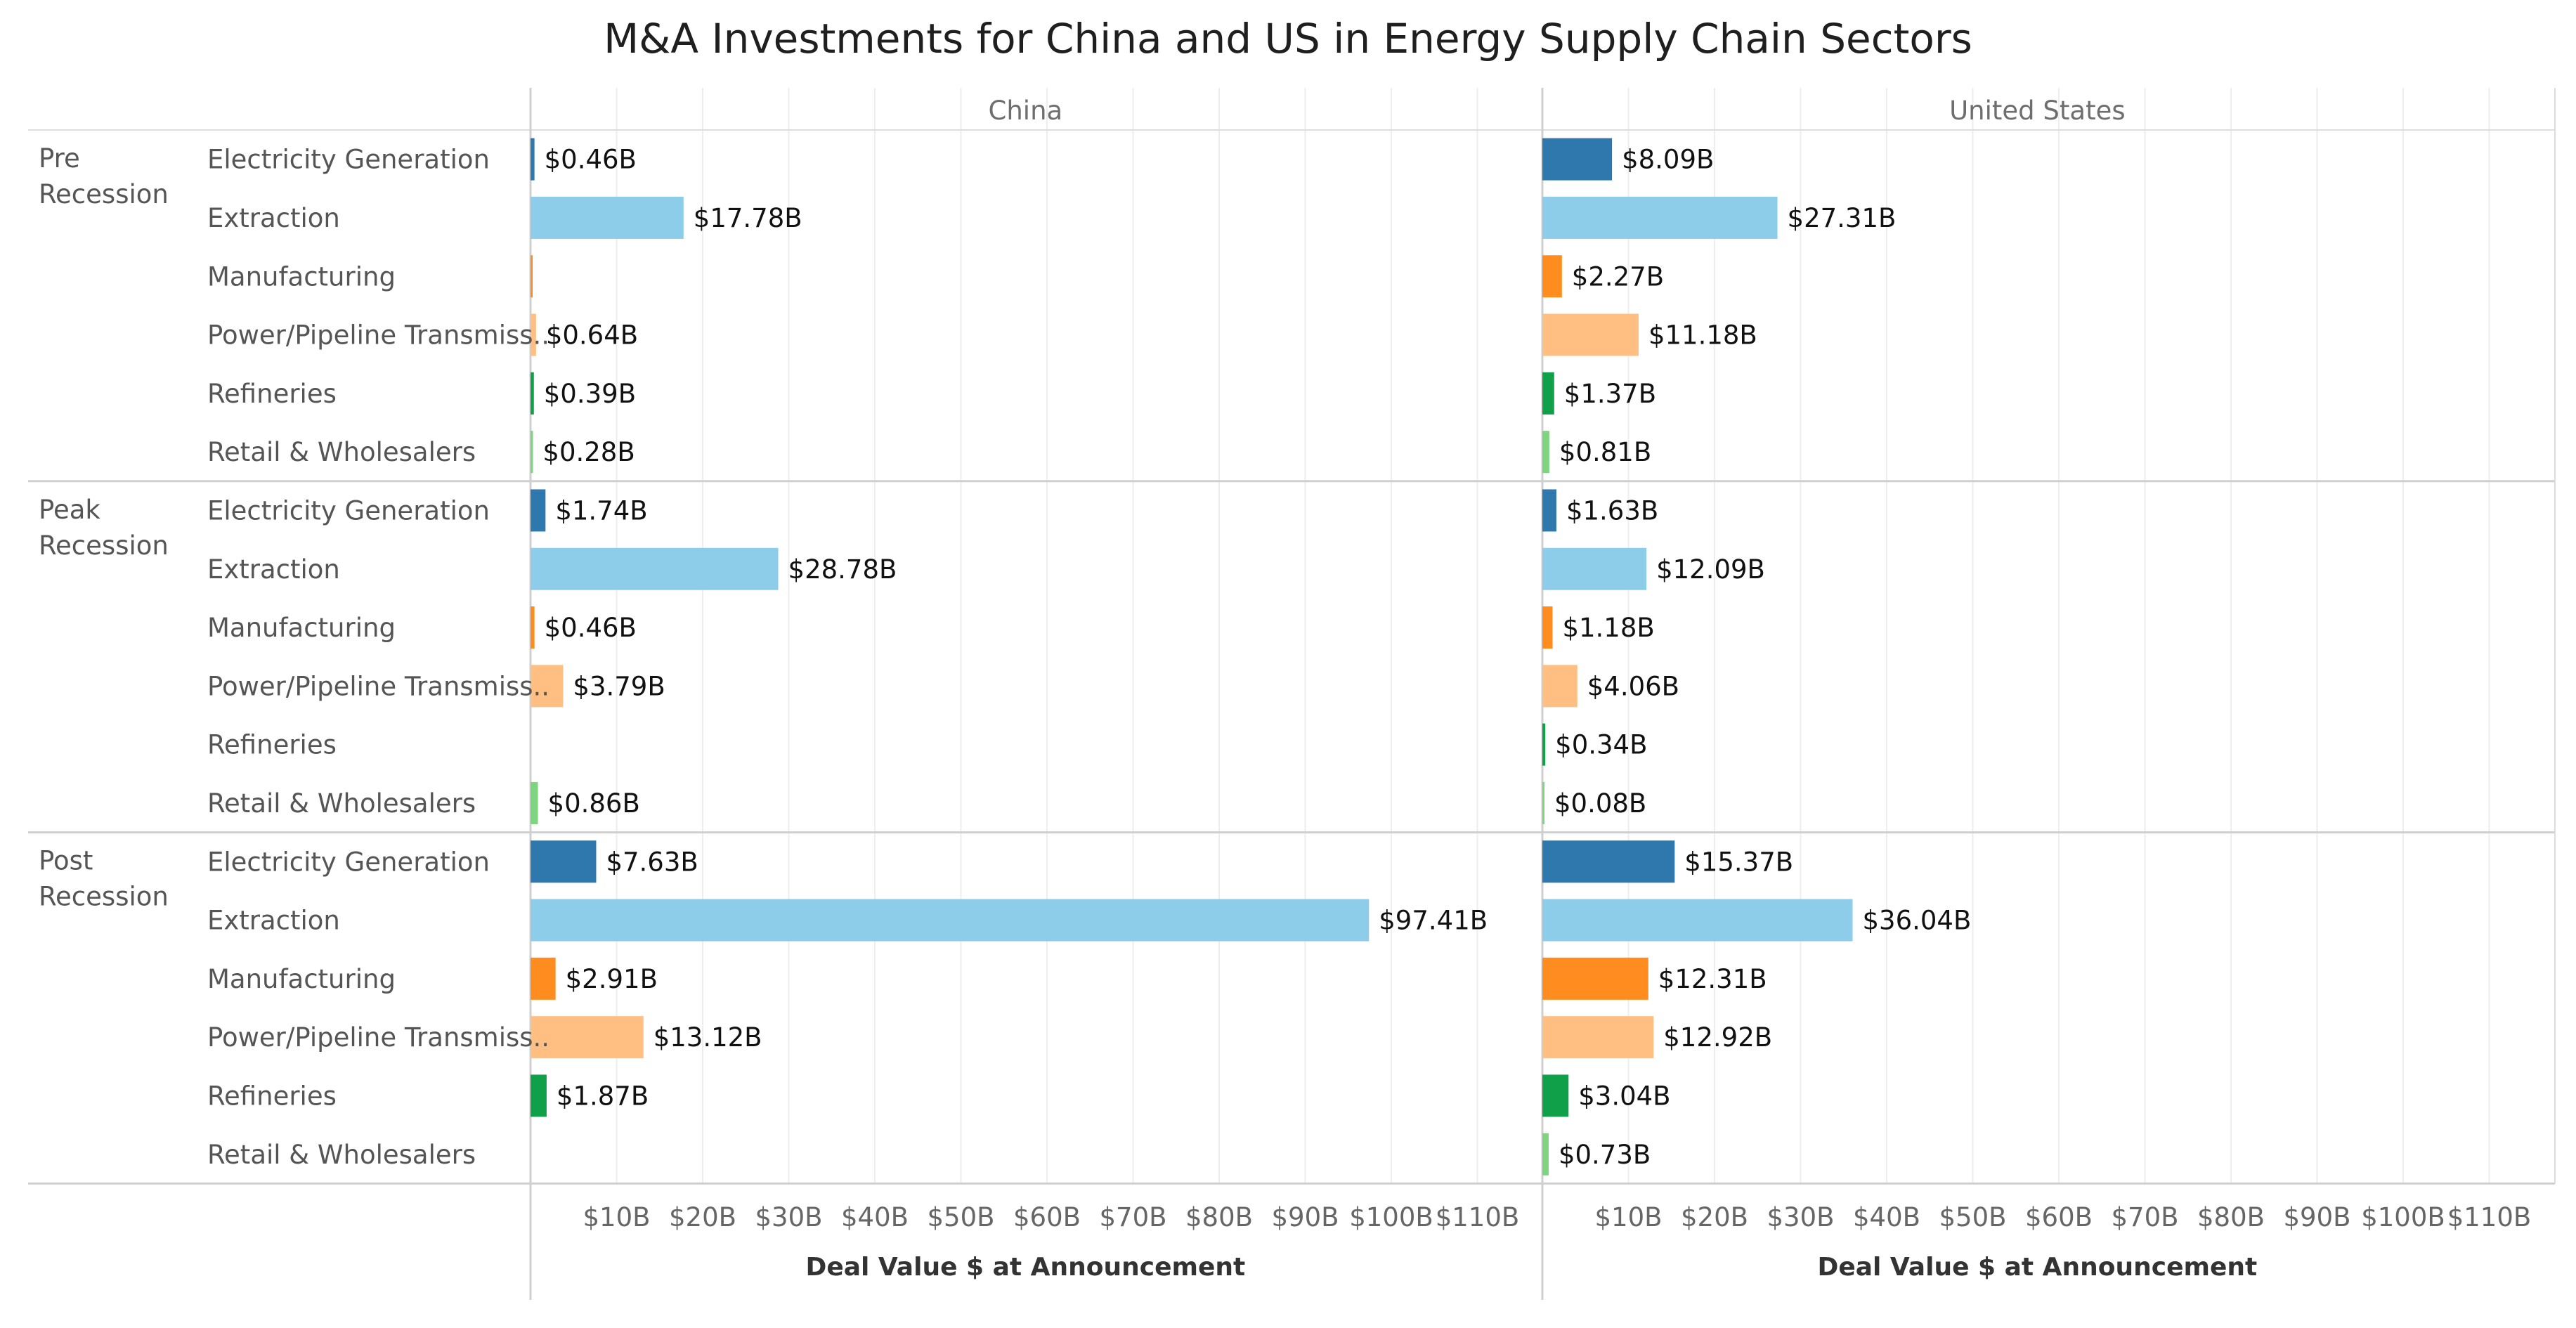  I want to click on bar-label-china-post-recession-electricity-generation: $7.63B, so click(652, 862).